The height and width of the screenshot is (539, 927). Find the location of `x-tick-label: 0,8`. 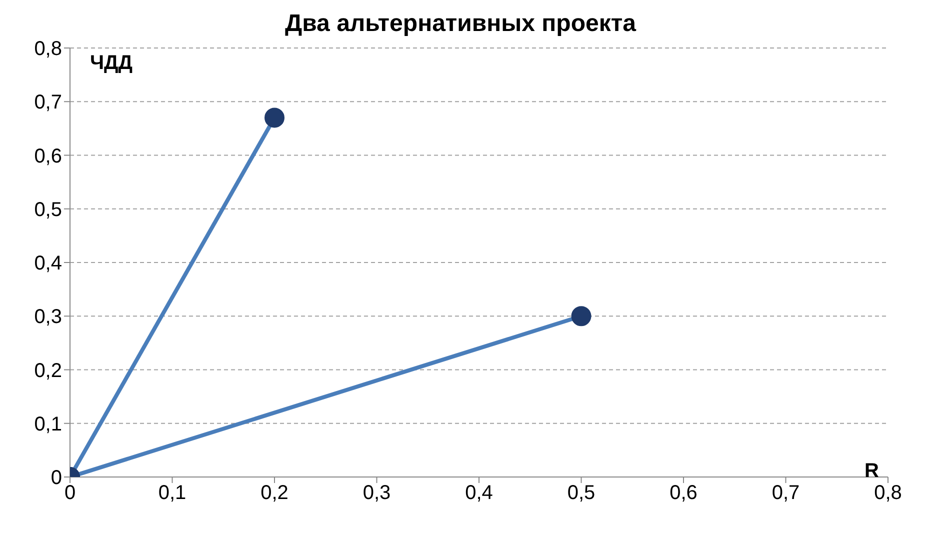

x-tick-label: 0,8 is located at coordinates (888, 493).